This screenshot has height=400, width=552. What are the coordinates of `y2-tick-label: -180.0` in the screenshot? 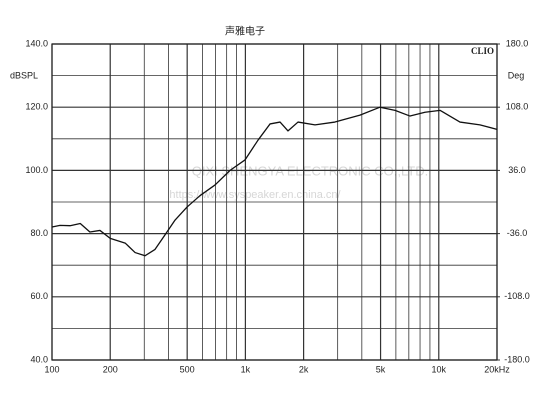 It's located at (517, 359).